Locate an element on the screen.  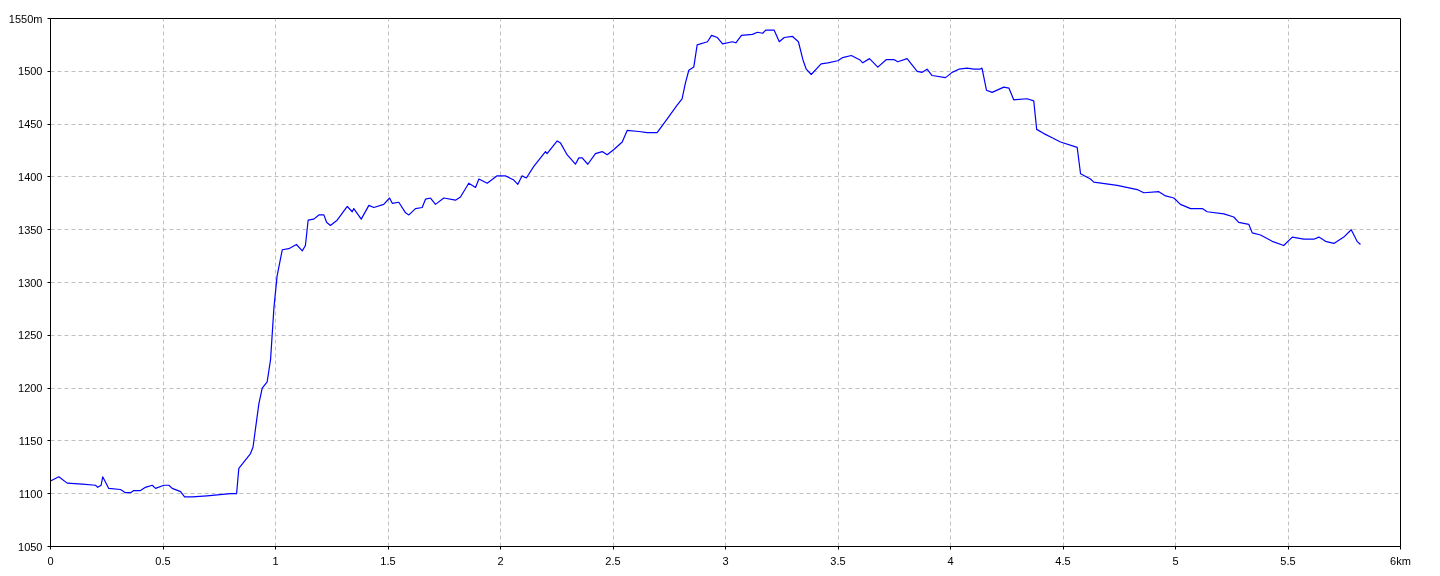
y-tick-label: 1200 is located at coordinates (30, 388).